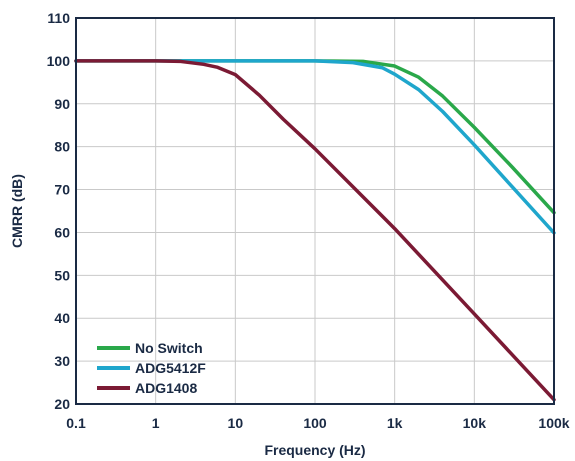  Describe the element at coordinates (170, 368) in the screenshot. I see `legend-label: ADG5412F` at that location.